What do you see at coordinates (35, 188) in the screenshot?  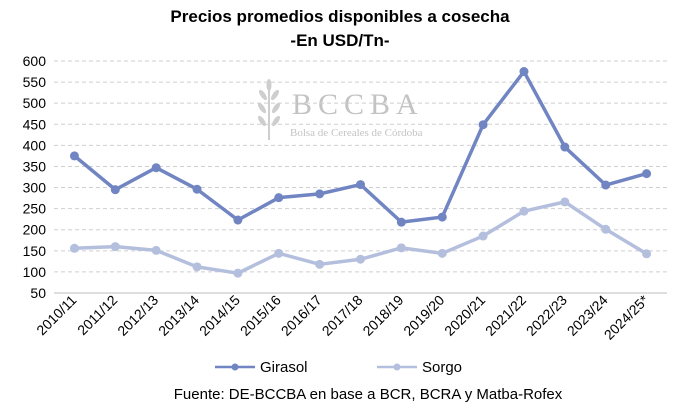 I see `y-tick-label: 300` at bounding box center [35, 188].